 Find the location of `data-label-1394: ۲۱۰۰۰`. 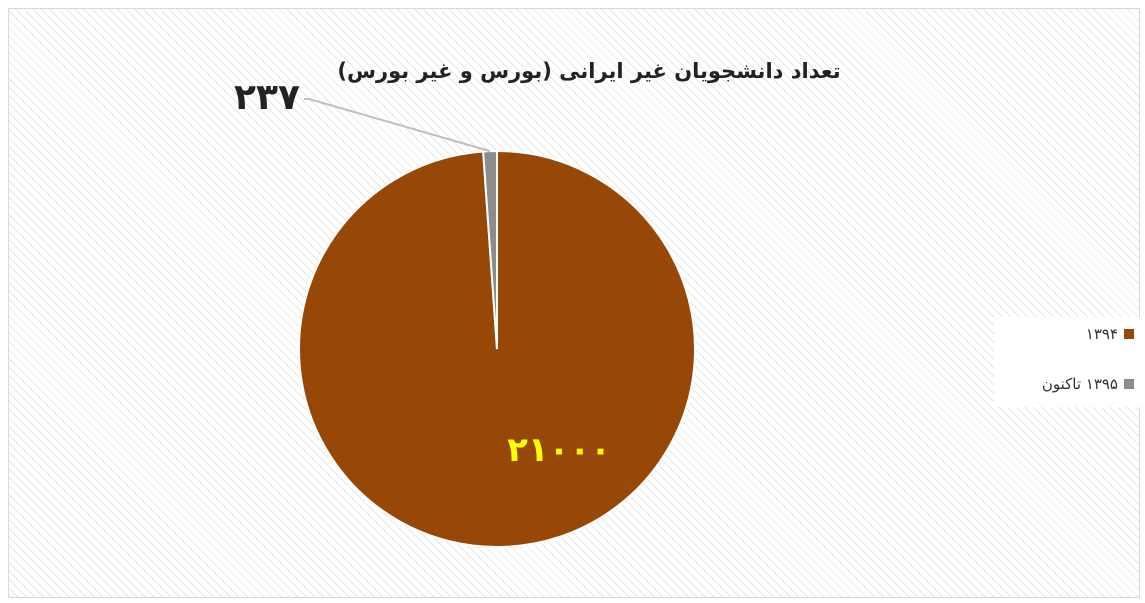

data-label-1394: ۲۱۰۰۰ is located at coordinates (559, 450).